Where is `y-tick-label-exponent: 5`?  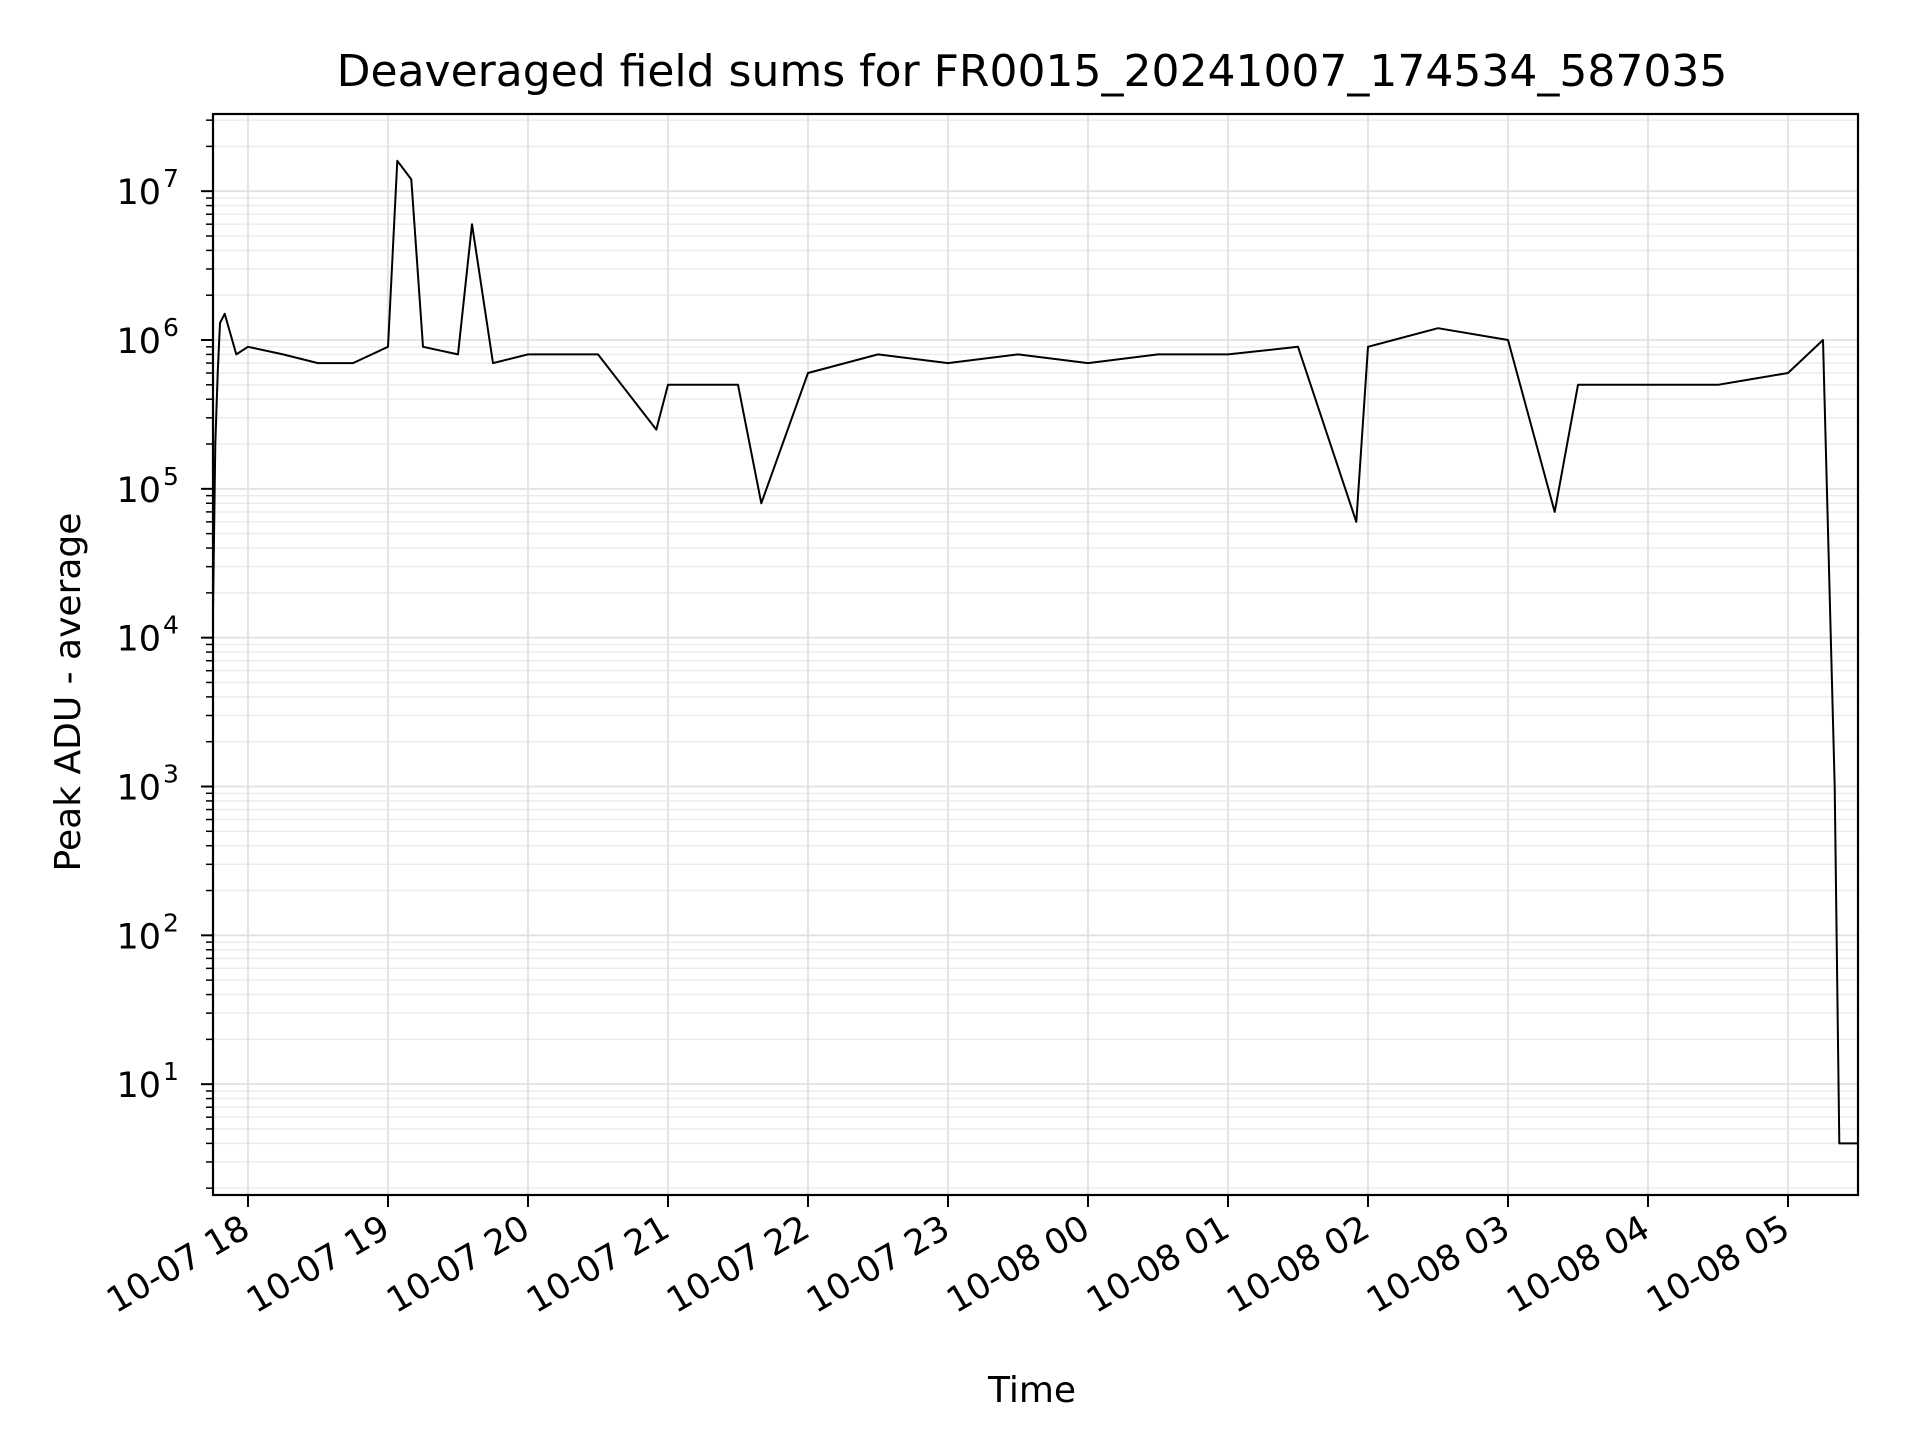 y-tick-label-exponent: 5 is located at coordinates (171, 476).